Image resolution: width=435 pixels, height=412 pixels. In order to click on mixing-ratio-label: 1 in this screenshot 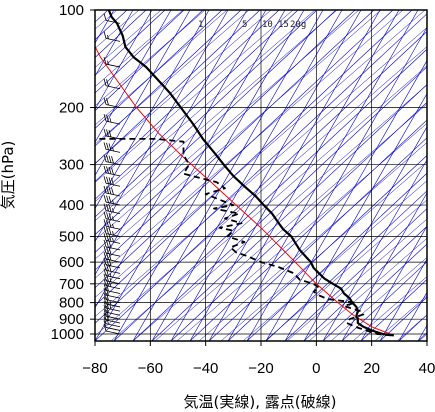, I will do `click(200, 25)`.